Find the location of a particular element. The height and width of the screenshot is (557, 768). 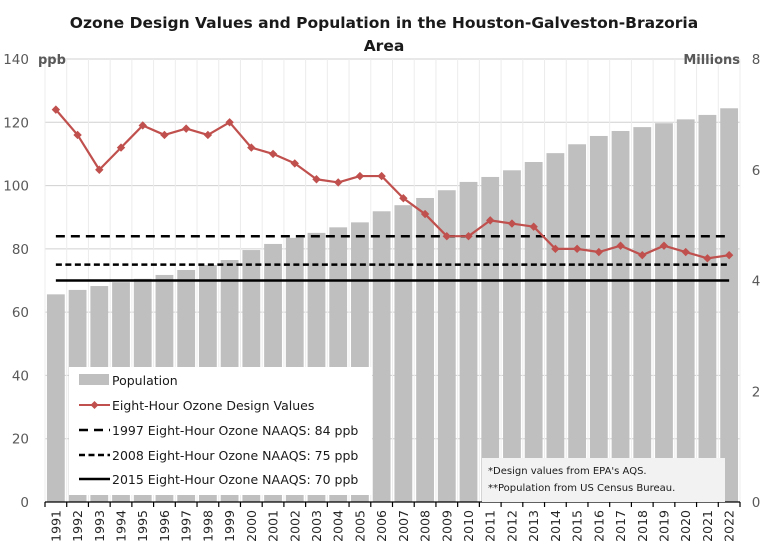

x-tick-label: 2021 is located at coordinates (707, 526).